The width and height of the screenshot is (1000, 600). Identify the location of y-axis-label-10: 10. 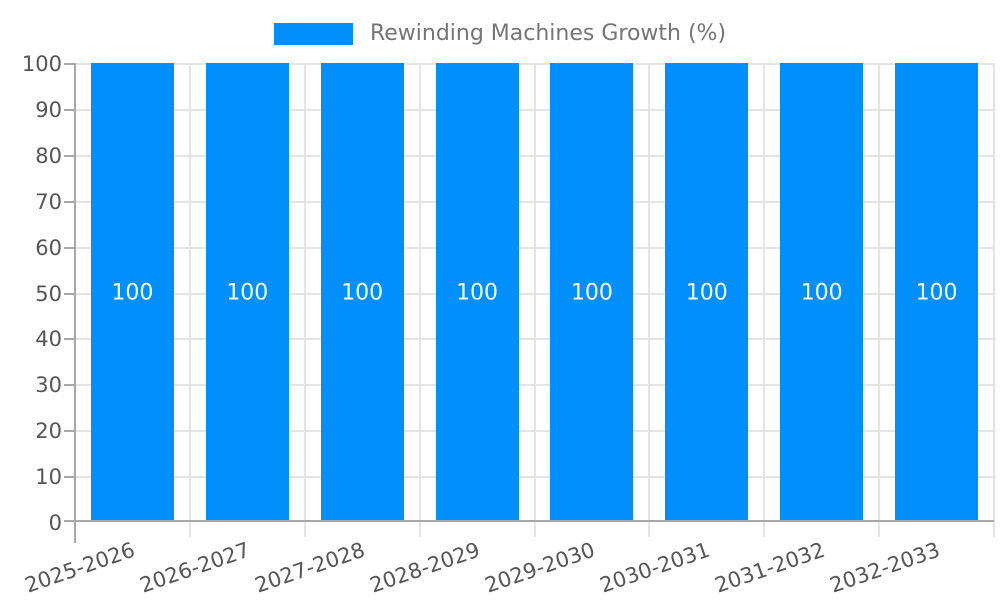
(48, 477).